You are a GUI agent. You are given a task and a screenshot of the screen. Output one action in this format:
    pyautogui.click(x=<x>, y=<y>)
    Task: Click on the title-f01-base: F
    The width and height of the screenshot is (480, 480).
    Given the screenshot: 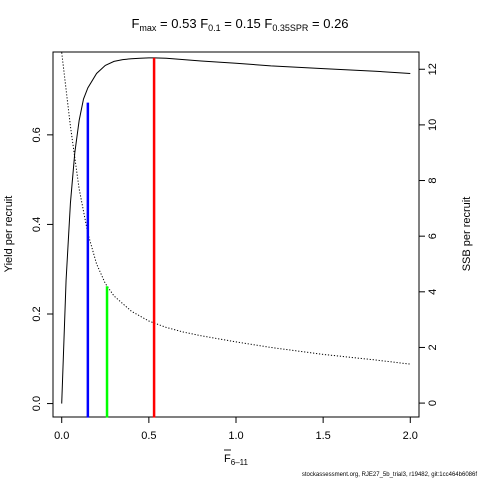 What is the action you would take?
    pyautogui.click(x=204, y=23)
    